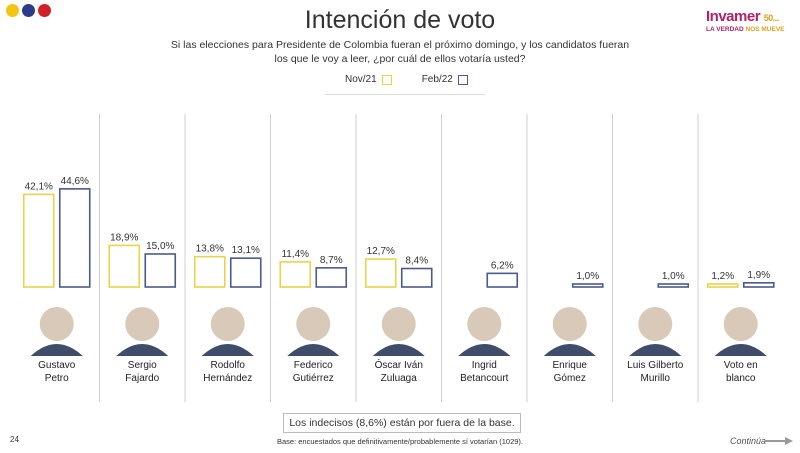  I want to click on data-label: 44,6%, so click(75, 181).